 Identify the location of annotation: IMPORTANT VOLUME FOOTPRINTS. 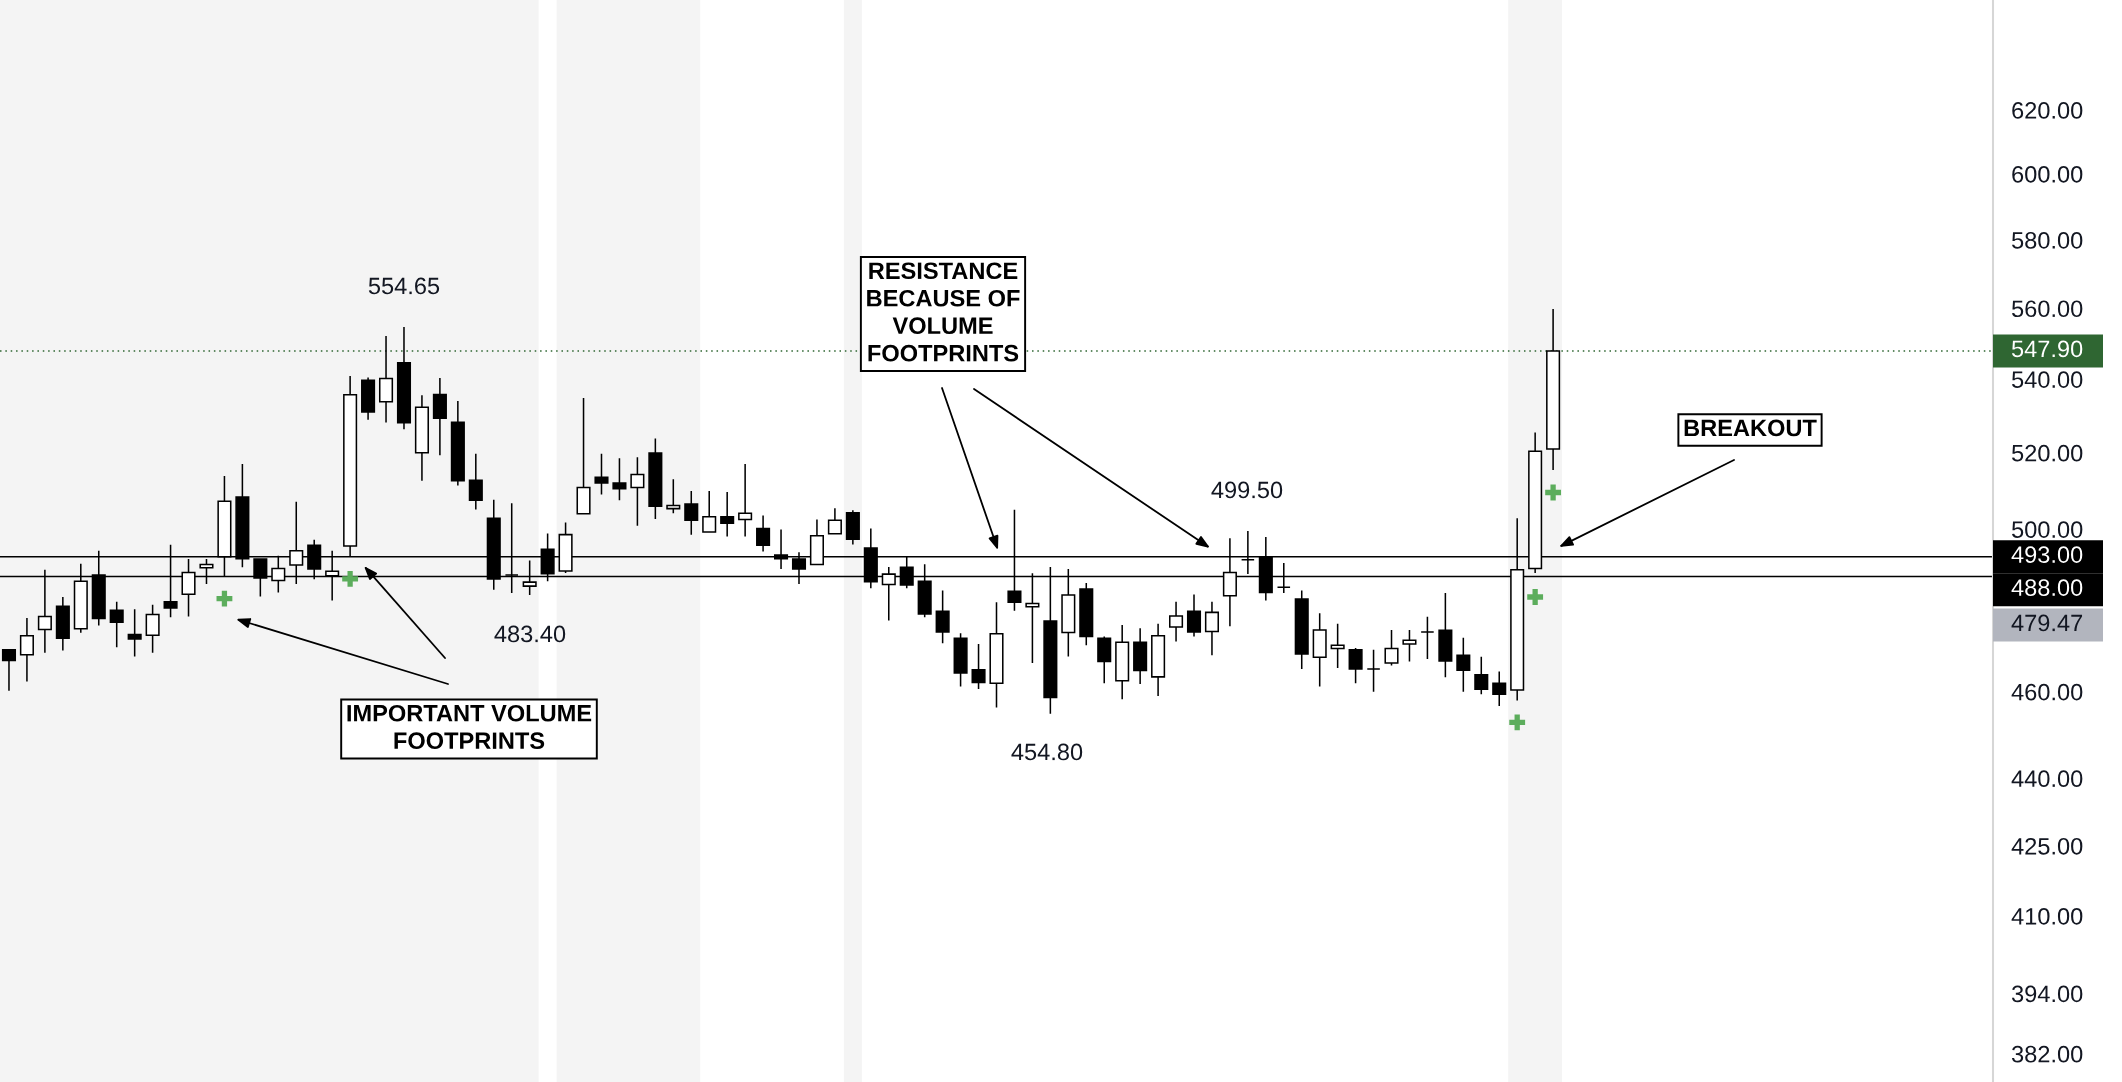
(469, 727).